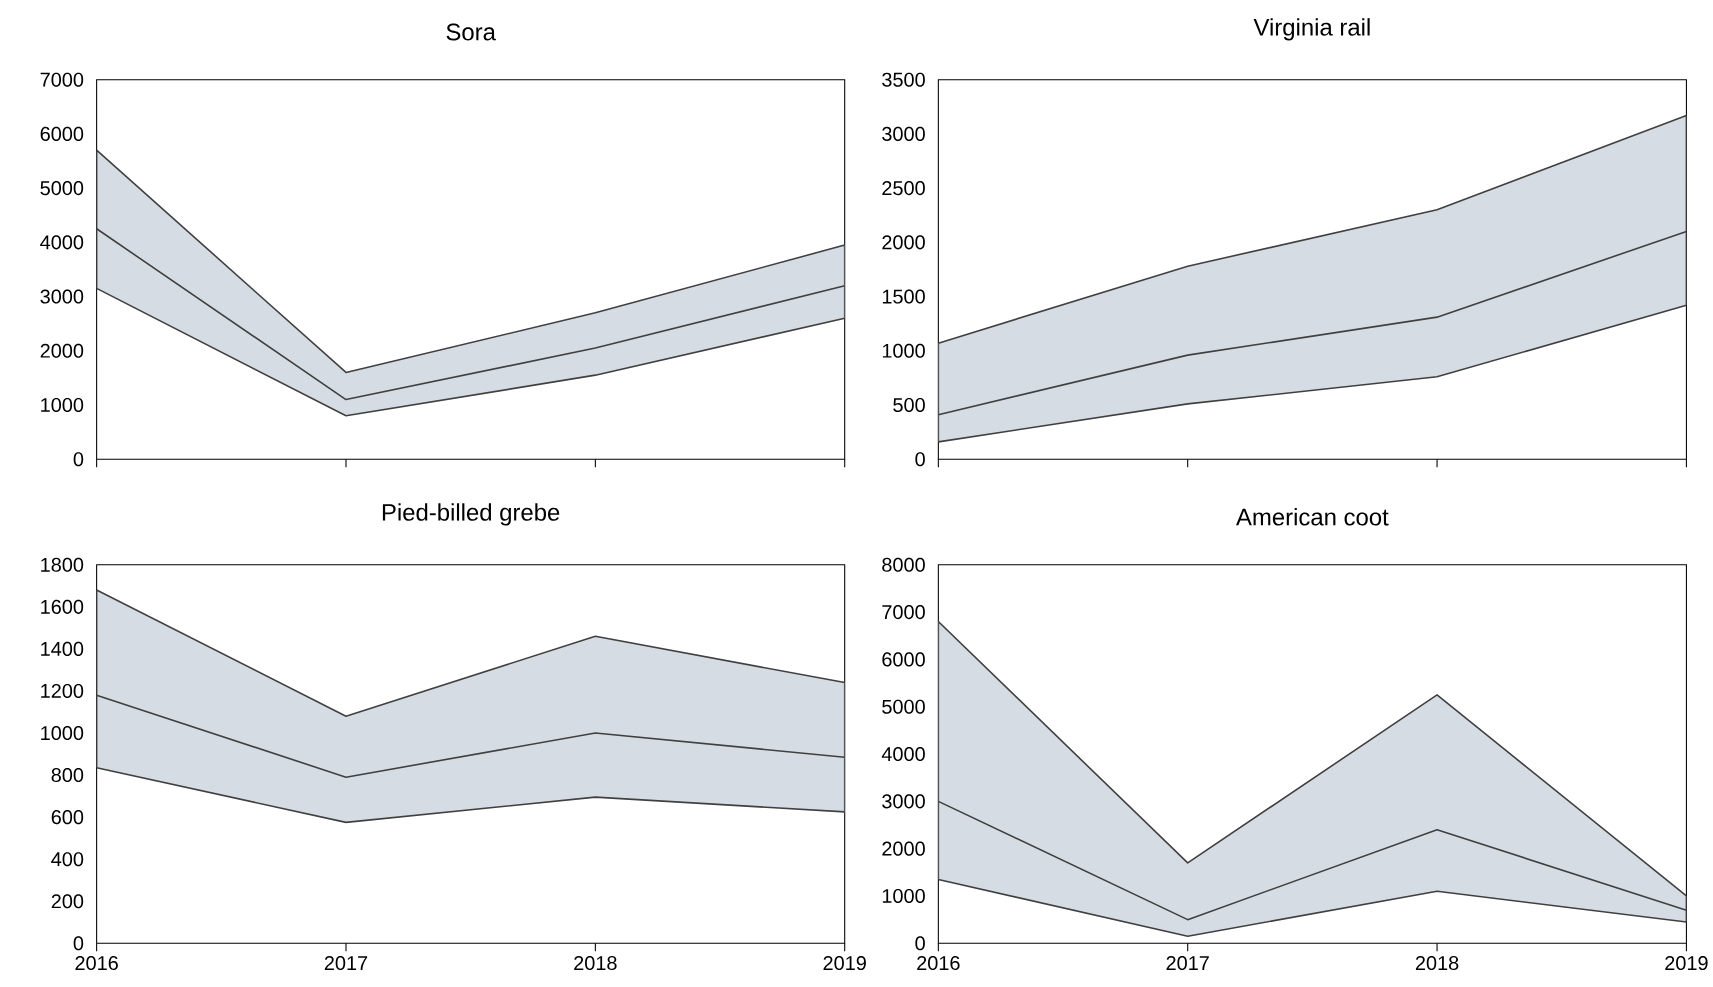 The width and height of the screenshot is (1713, 987). I want to click on y-tick-label: 2500, so click(903, 188).